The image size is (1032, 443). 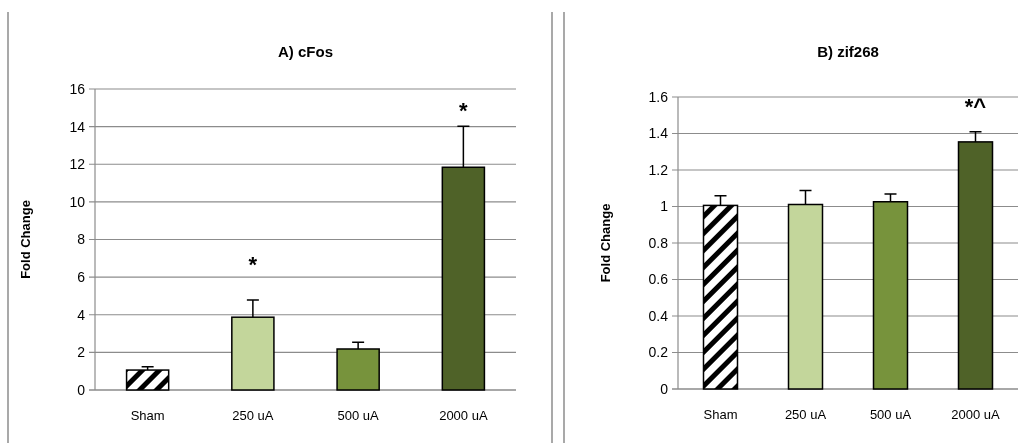 I want to click on y-tick-label: 1.6, so click(x=658, y=96).